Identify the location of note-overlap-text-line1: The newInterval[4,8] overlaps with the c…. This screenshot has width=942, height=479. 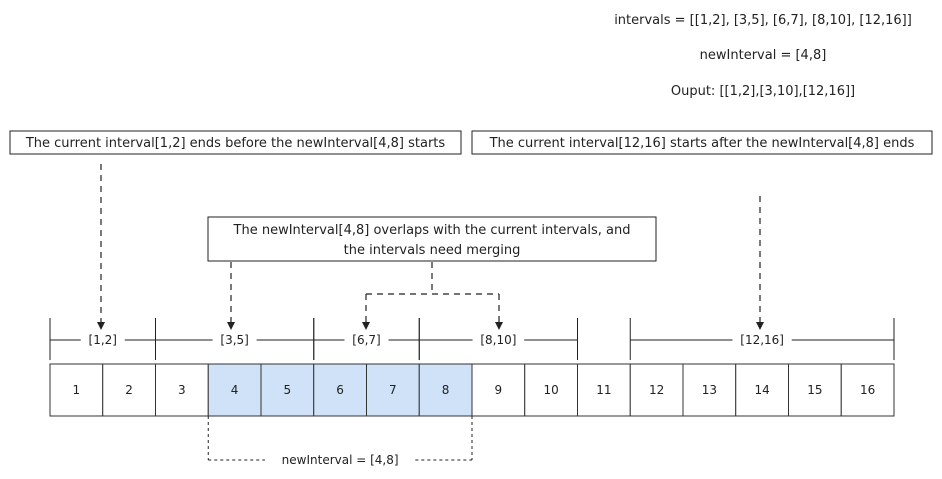
(432, 230).